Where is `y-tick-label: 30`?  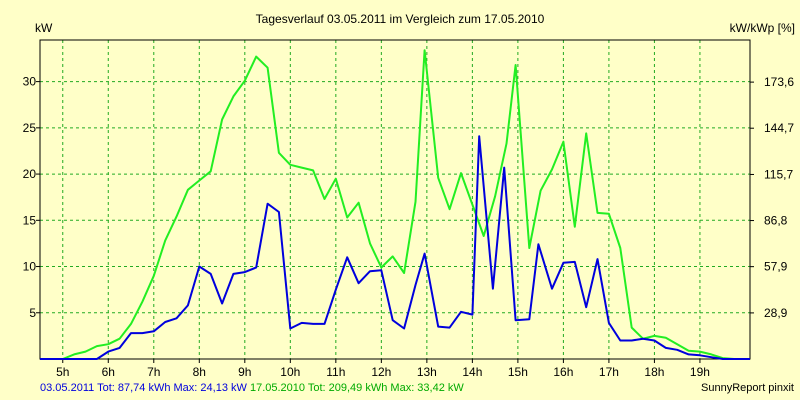
y-tick-label: 30 is located at coordinates (30, 82).